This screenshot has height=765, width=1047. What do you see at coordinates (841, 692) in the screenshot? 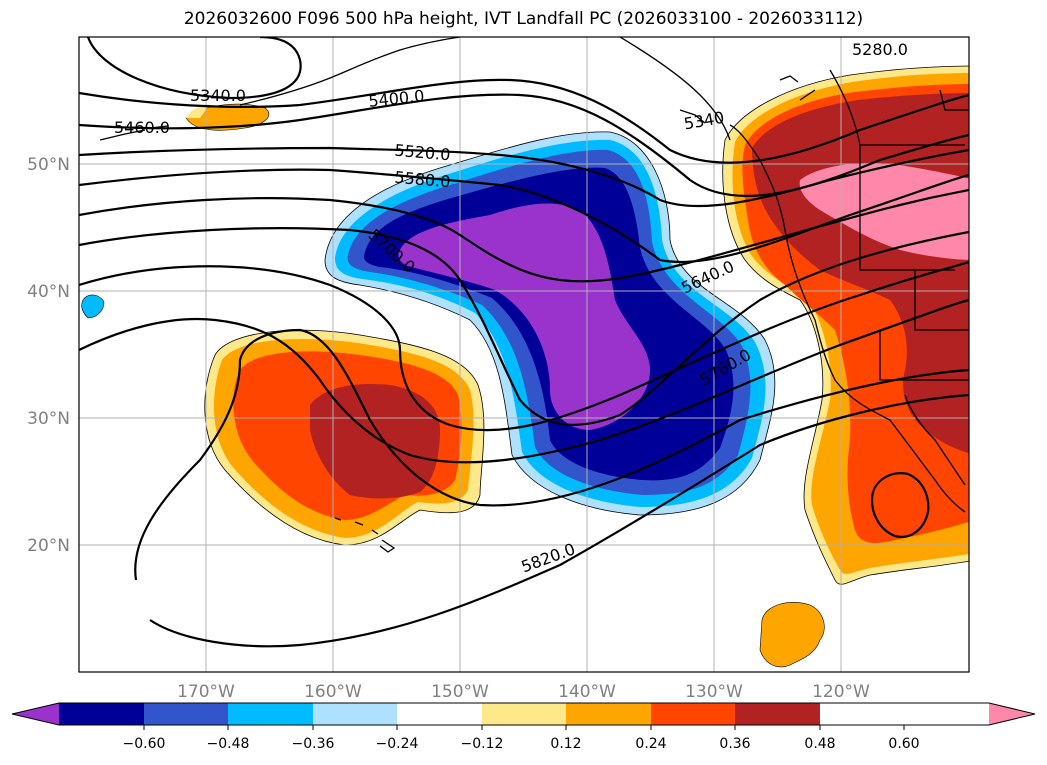
I see `lon-tick-label: 120°W` at bounding box center [841, 692].